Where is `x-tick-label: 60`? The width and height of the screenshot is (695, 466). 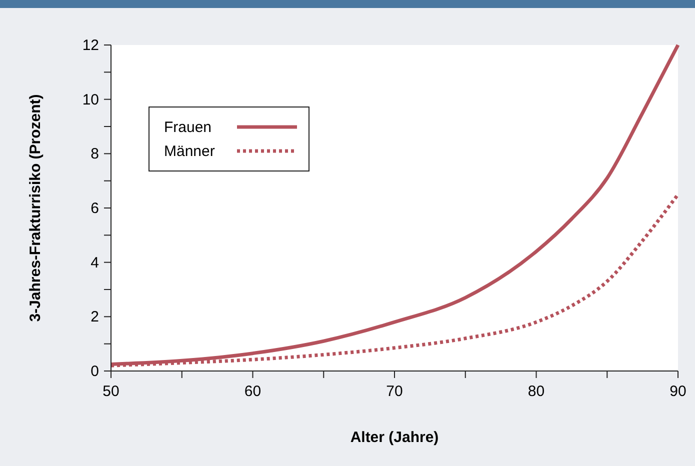
x-tick-label: 60 is located at coordinates (253, 391).